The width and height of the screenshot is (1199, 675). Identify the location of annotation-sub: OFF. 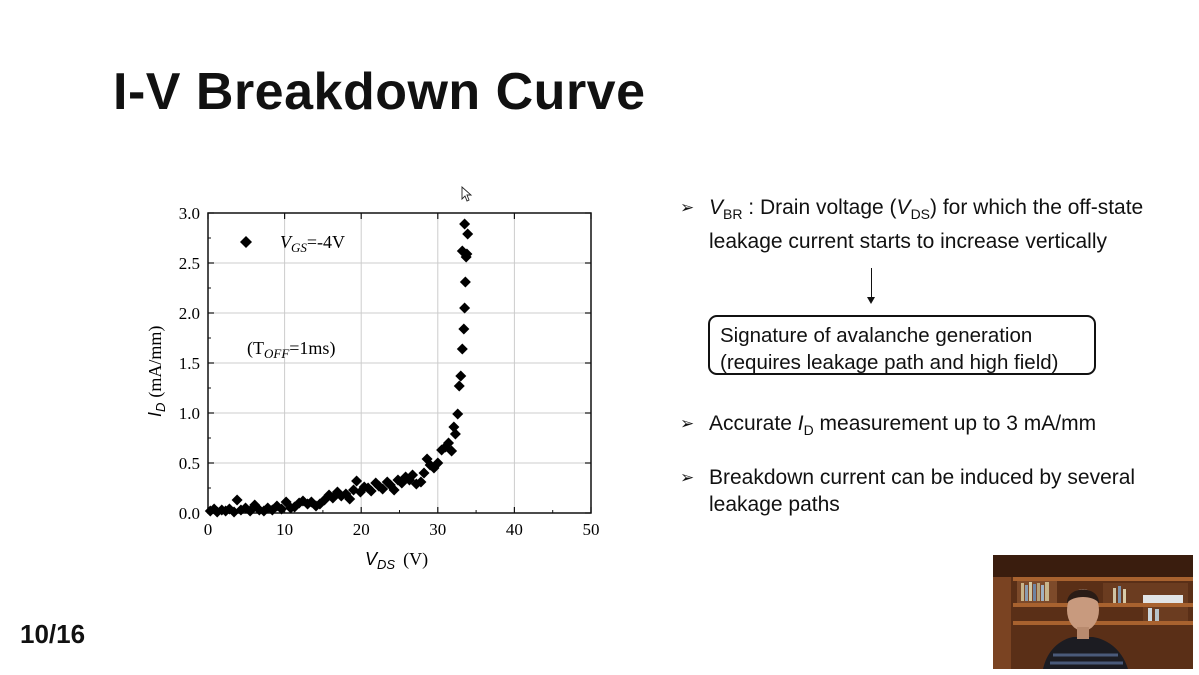
(277, 353).